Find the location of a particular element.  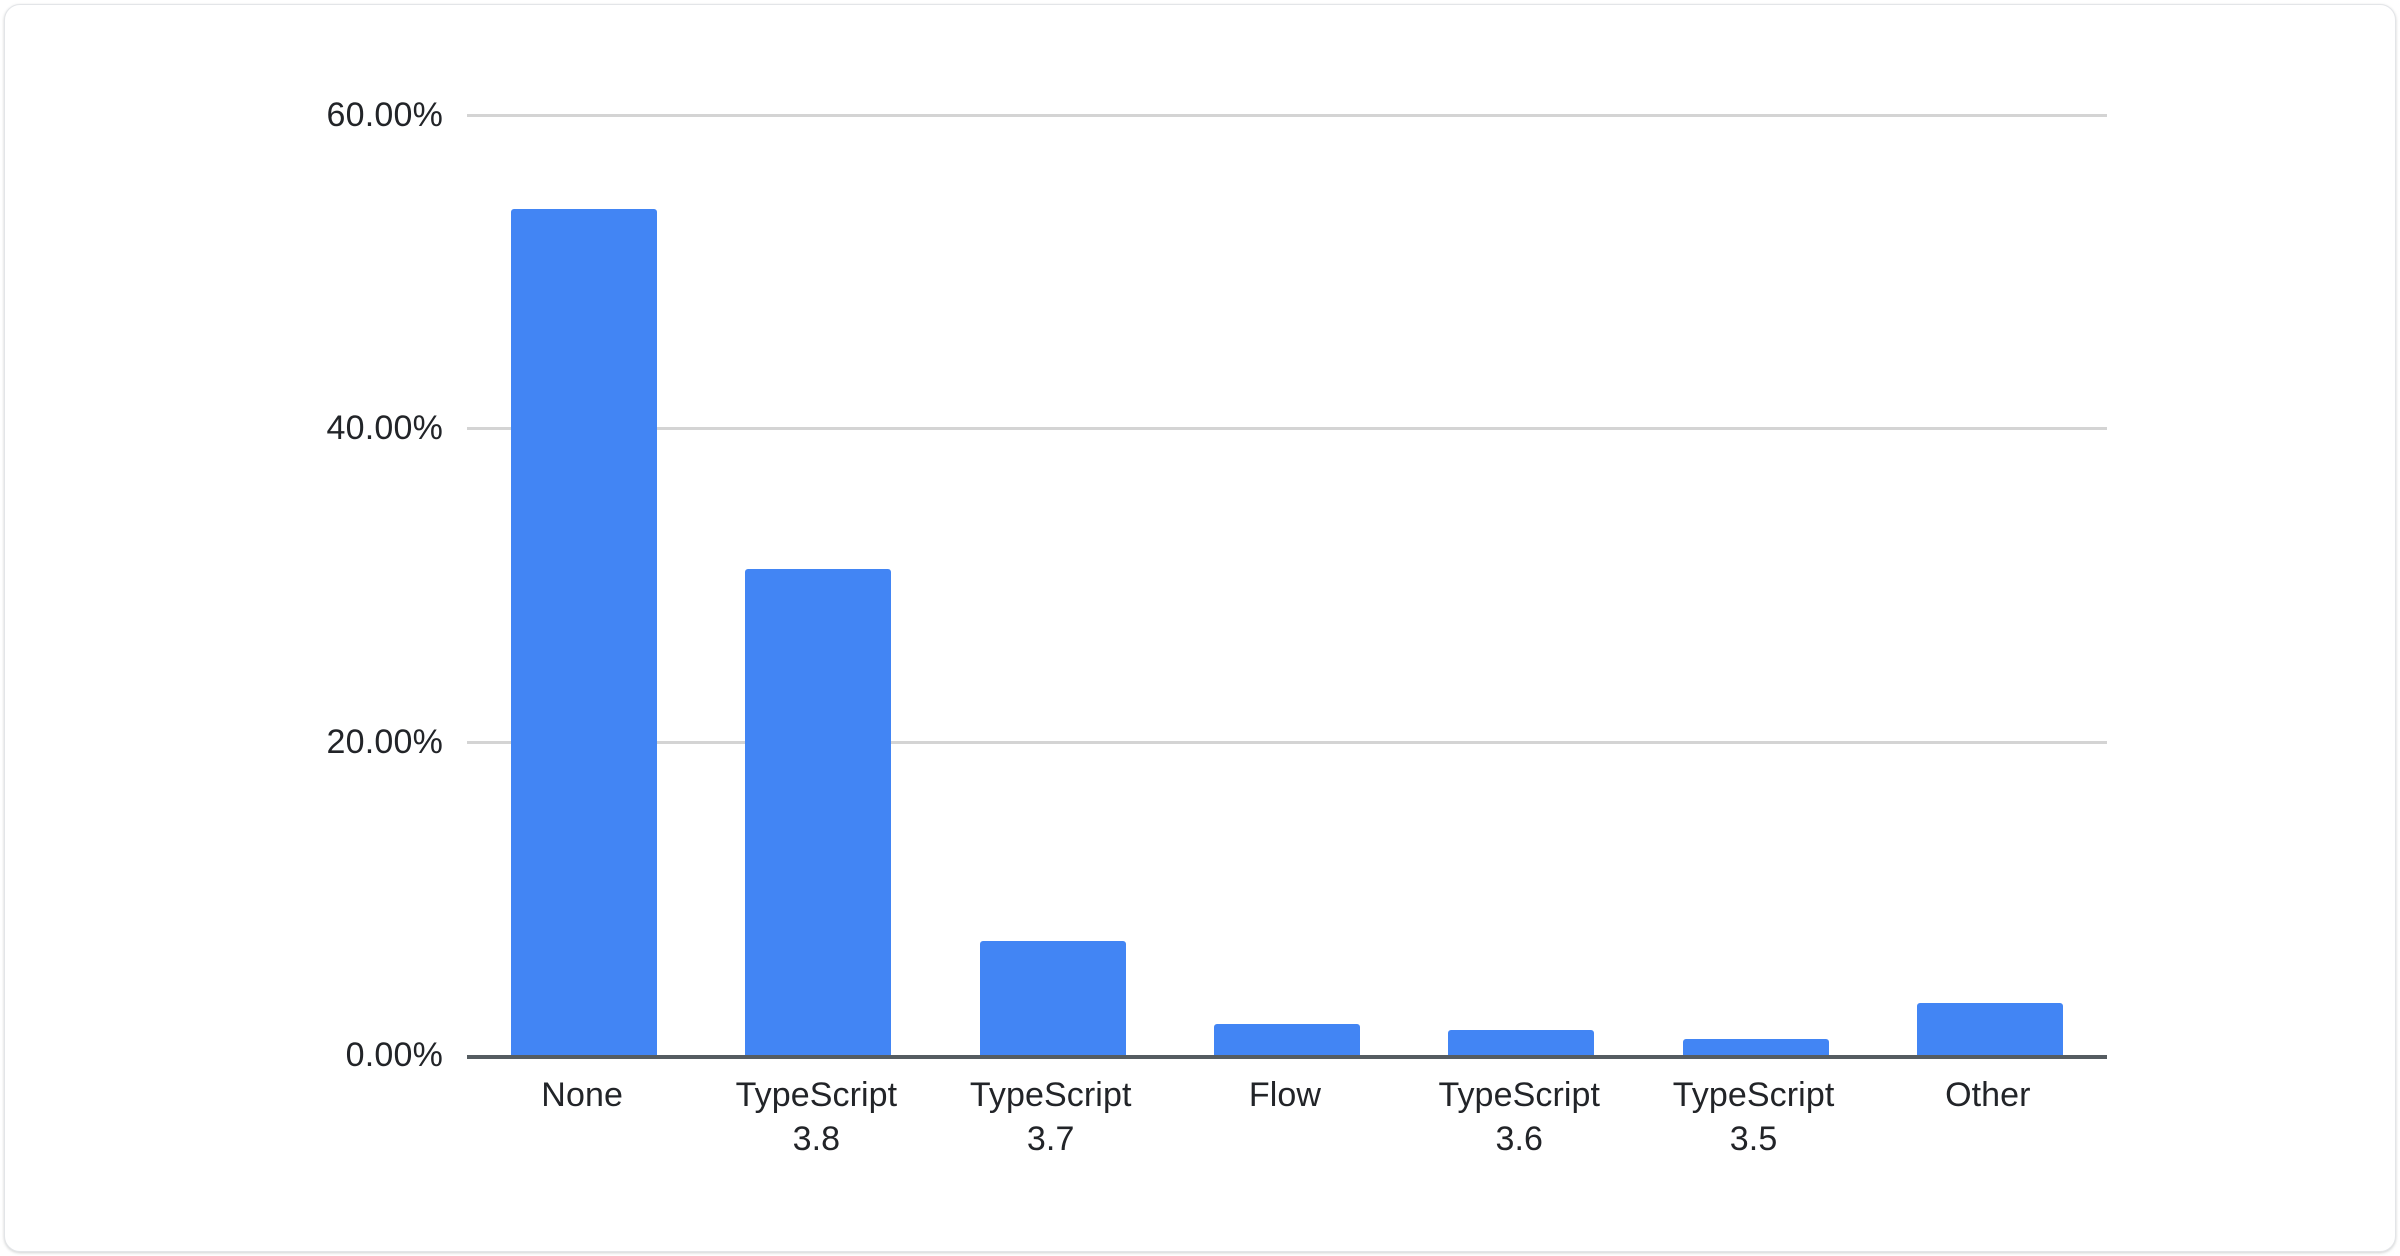

x-tick-label-line2: 3.6 is located at coordinates (1519, 1139).